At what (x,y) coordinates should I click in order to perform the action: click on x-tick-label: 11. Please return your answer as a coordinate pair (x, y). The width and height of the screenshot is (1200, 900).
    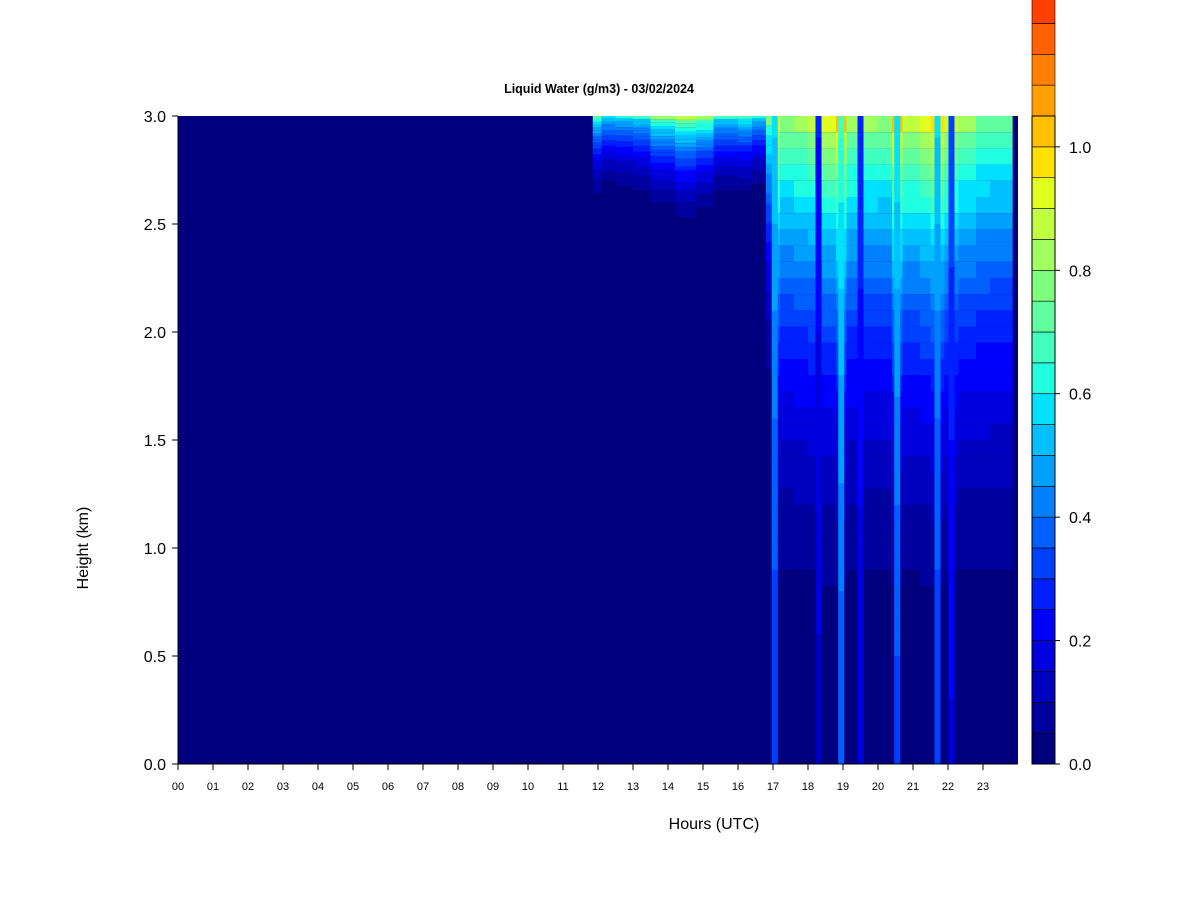
    Looking at the image, I should click on (562, 787).